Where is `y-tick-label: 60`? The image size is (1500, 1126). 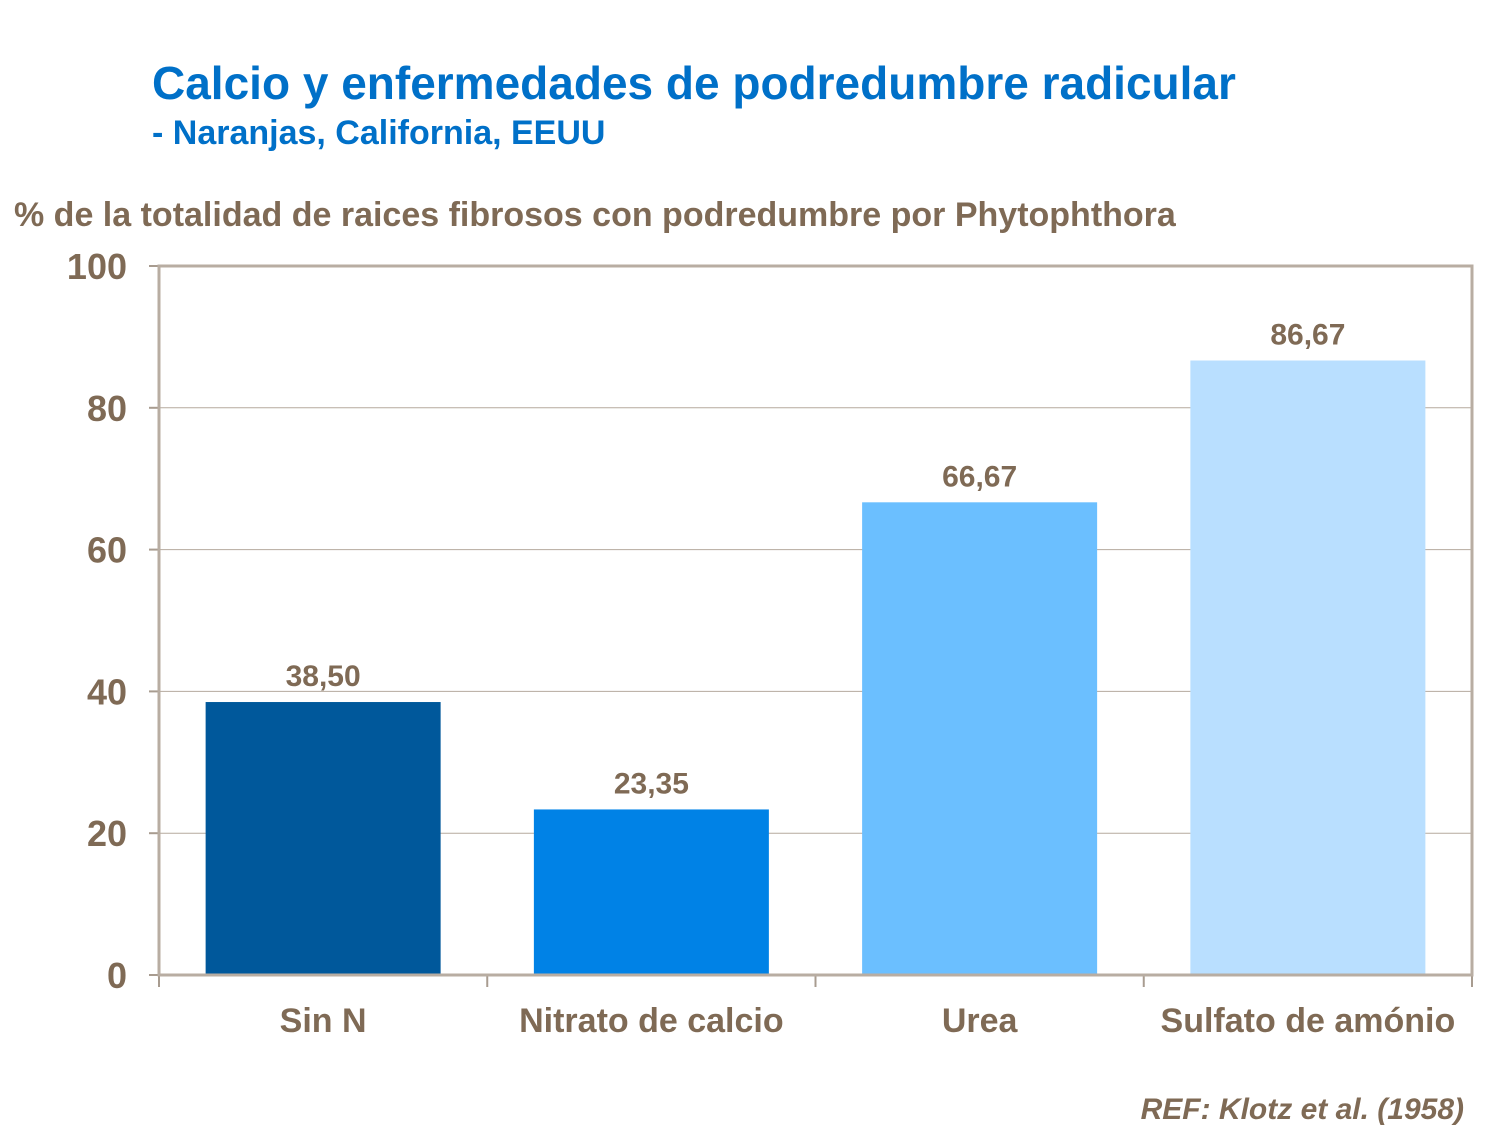
y-tick-label: 60 is located at coordinates (107, 550).